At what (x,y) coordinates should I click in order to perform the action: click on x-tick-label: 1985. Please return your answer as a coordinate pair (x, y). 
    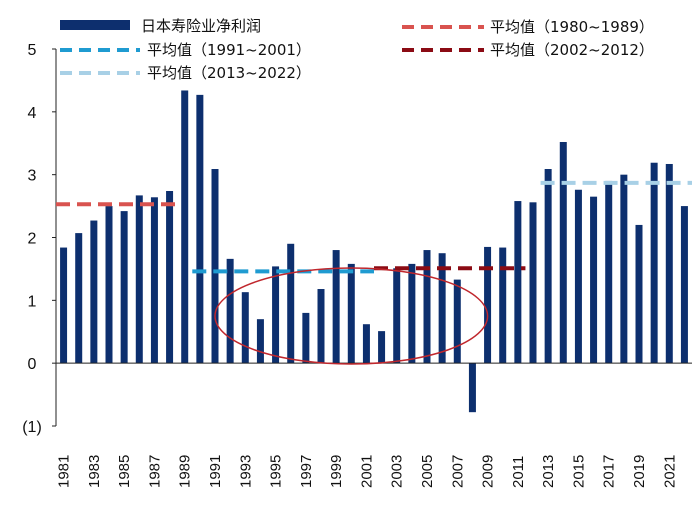
    Looking at the image, I should click on (124, 471).